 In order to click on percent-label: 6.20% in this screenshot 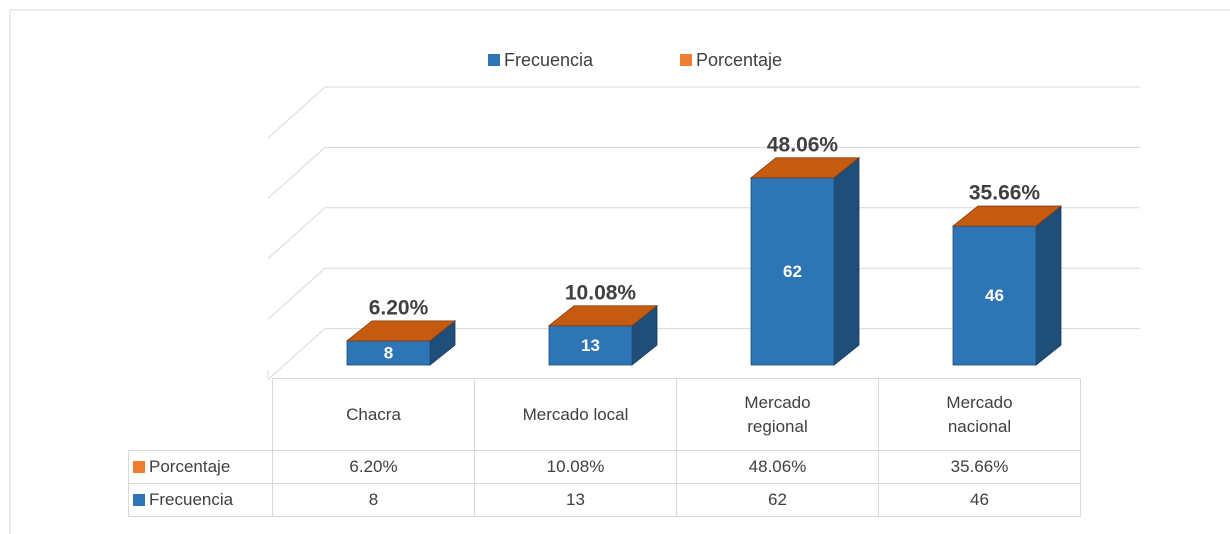, I will do `click(399, 307)`.